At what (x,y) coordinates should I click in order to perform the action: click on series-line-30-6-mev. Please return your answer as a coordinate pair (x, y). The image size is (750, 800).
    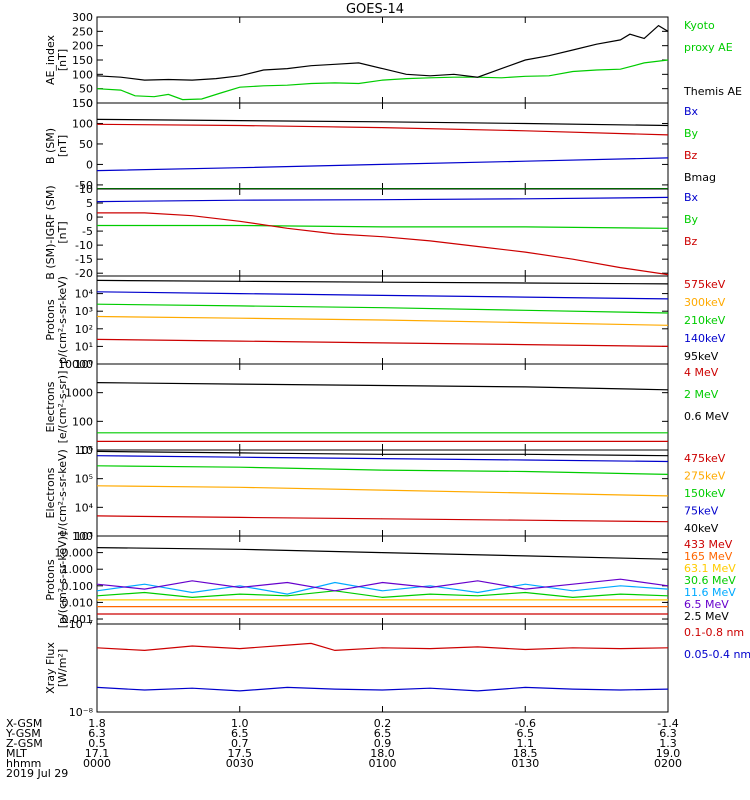
    Looking at the image, I should click on (382, 594).